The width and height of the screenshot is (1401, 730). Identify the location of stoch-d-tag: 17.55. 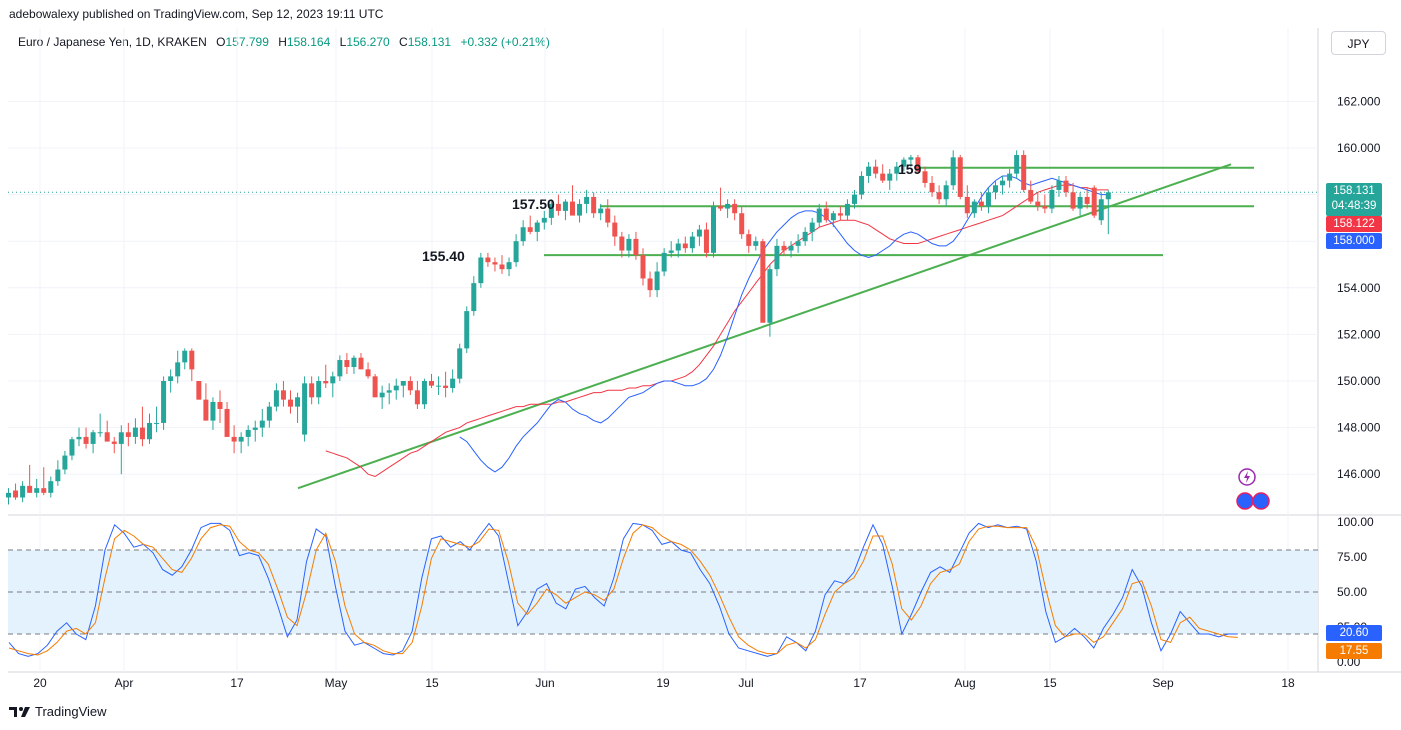
(1354, 651).